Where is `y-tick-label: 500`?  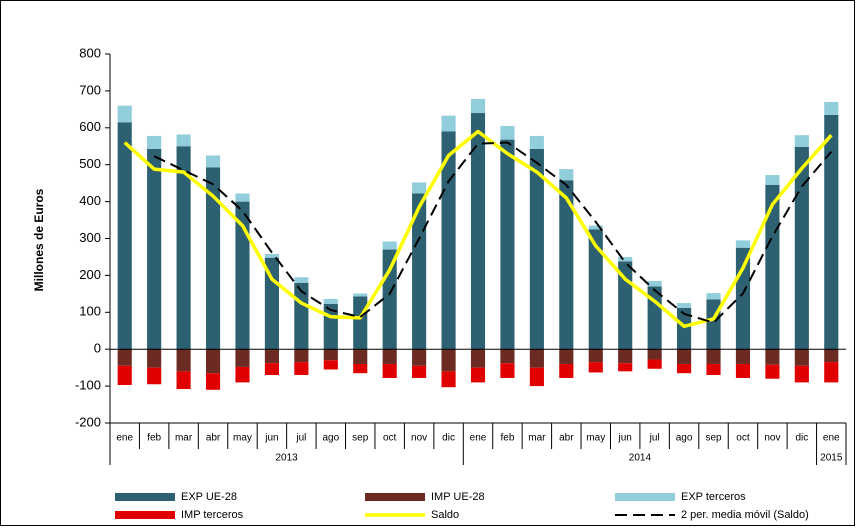
y-tick-label: 500 is located at coordinates (90, 163).